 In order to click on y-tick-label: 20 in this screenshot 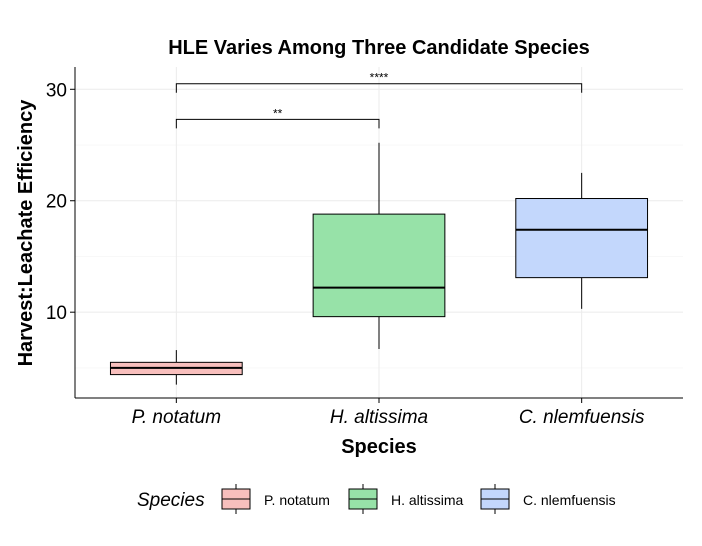, I will do `click(56, 202)`.